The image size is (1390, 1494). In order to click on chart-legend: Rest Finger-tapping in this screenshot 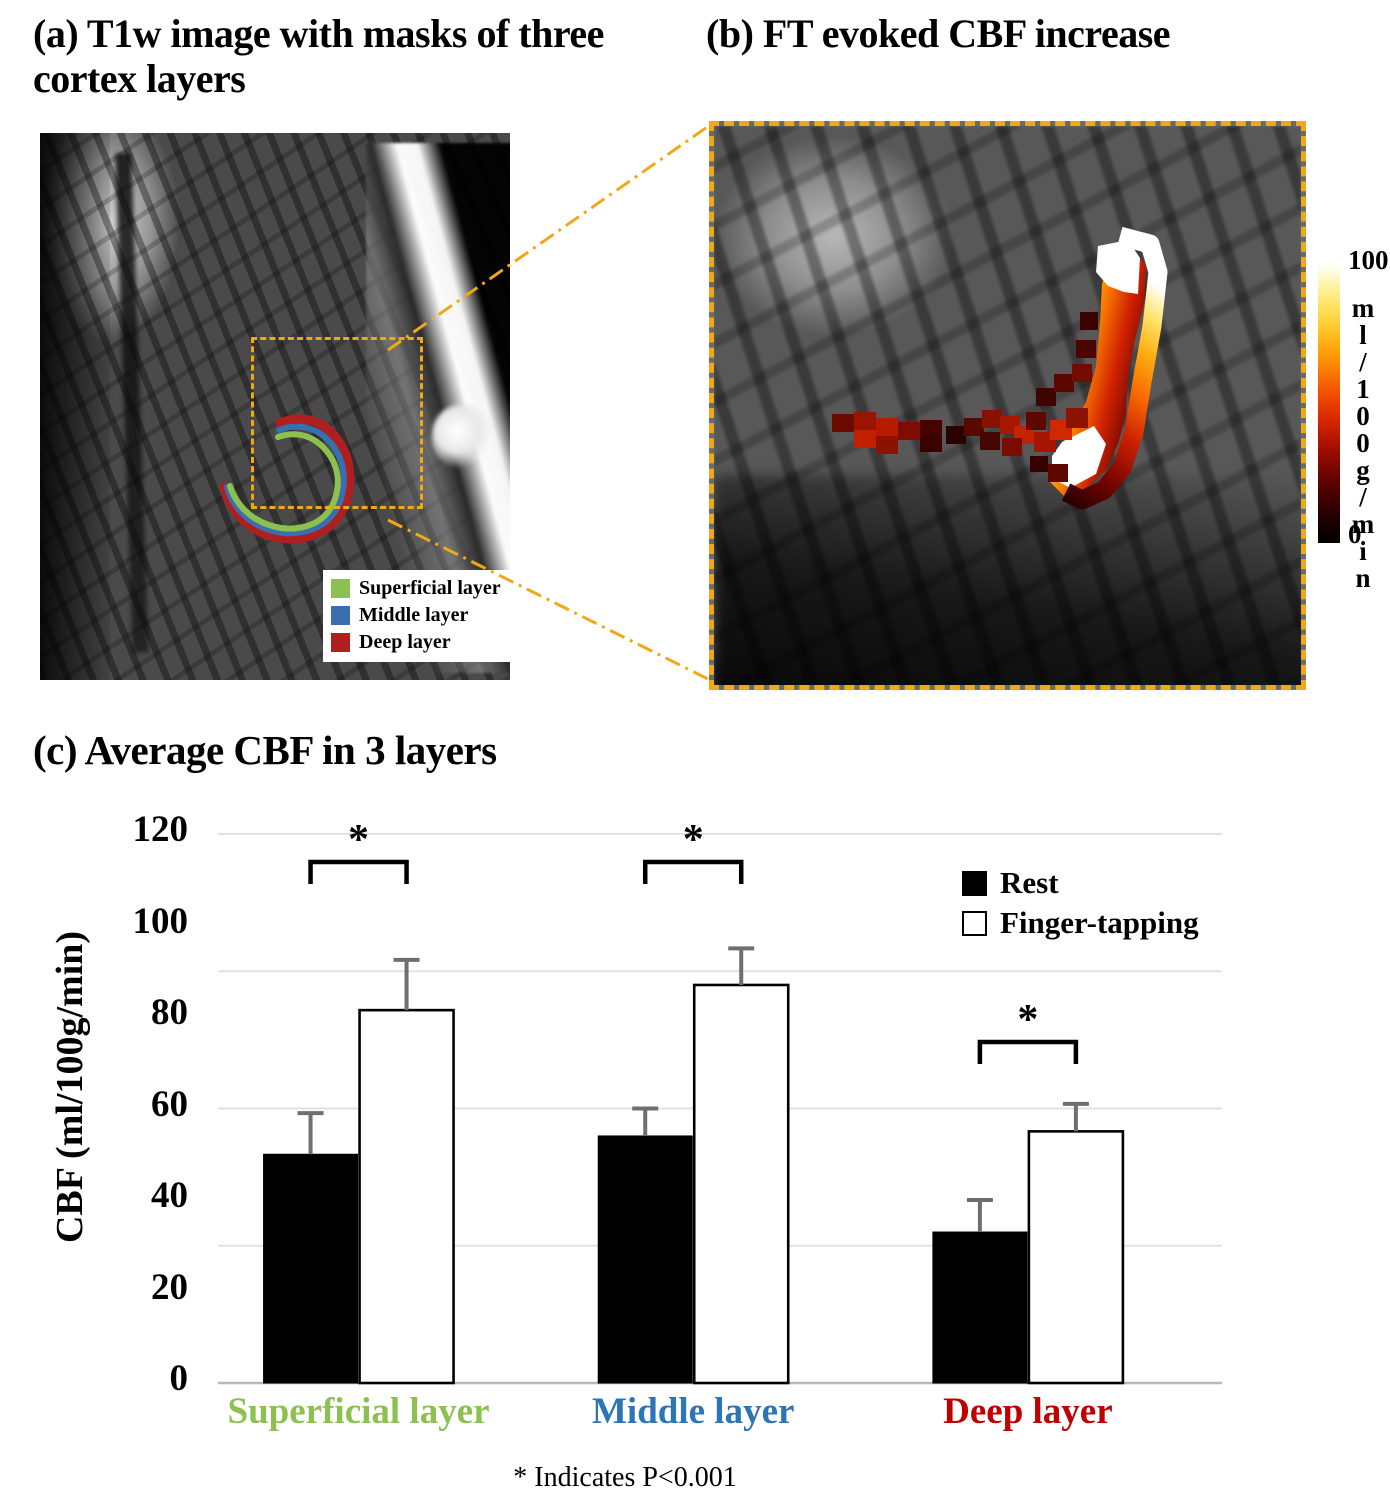, I will do `click(1080, 903)`.